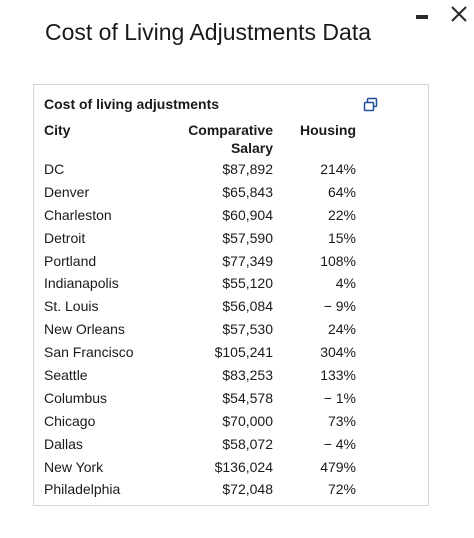 The width and height of the screenshot is (474, 538). I want to click on table-row: San Francisco $105,241 304%, so click(231, 352).